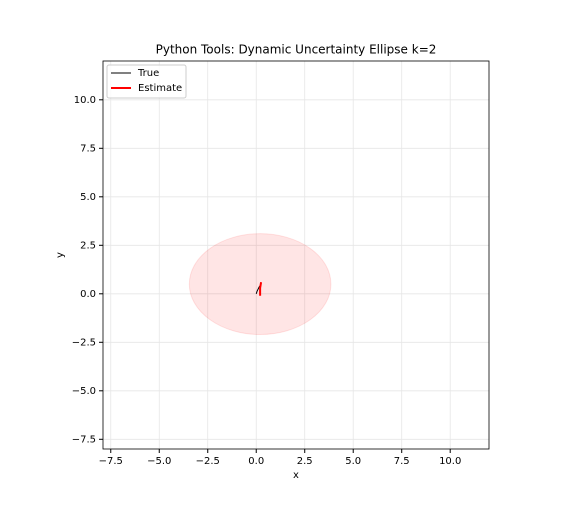 The image size is (576, 508). What do you see at coordinates (160, 88) in the screenshot?
I see `legend-label: Estimate` at bounding box center [160, 88].